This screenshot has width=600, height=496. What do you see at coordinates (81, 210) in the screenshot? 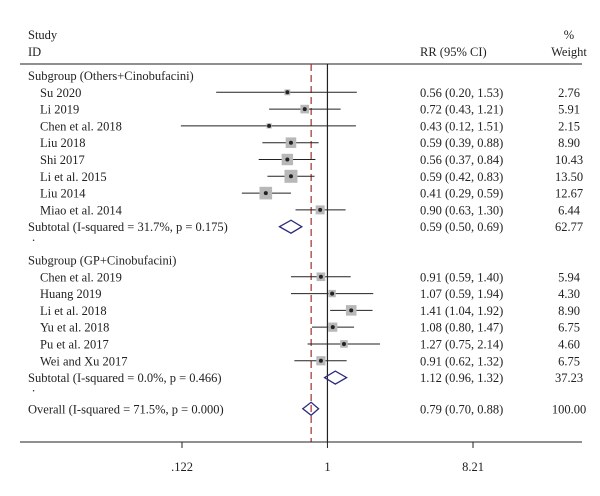
I see `study-name: Miao et al. 2014` at bounding box center [81, 210].